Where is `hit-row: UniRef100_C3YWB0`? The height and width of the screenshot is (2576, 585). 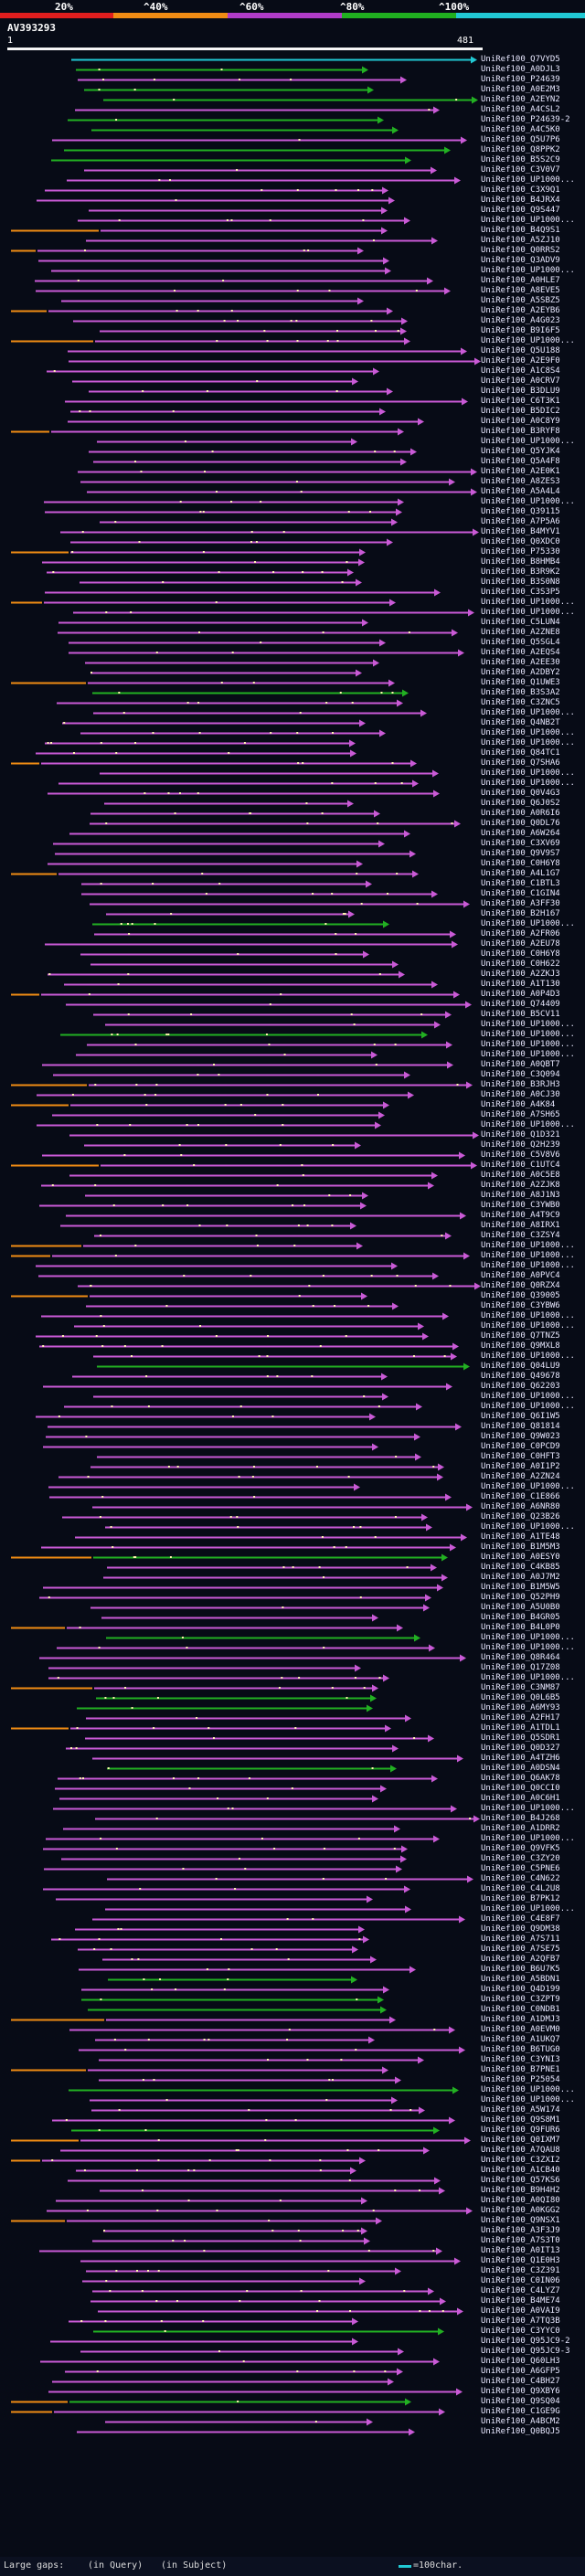
hit-row: UniRef100_C3YWB0 is located at coordinates (293, 1206).